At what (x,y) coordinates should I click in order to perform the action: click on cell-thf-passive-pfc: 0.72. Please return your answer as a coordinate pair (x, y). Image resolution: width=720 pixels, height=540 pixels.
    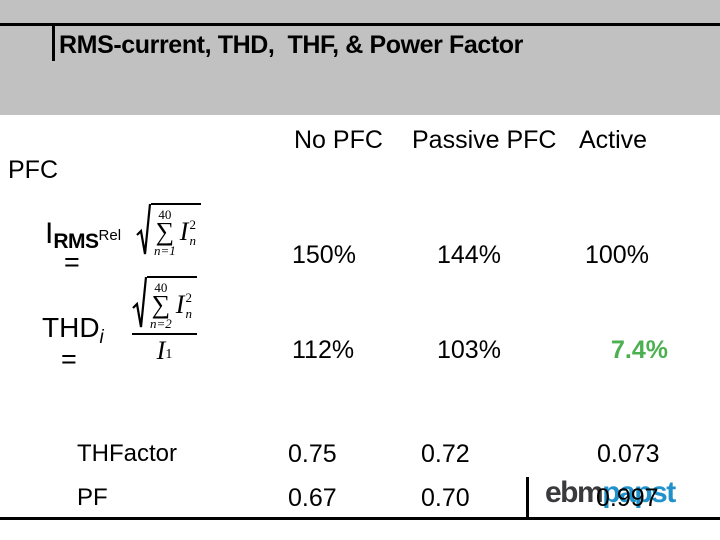
    Looking at the image, I should click on (445, 454).